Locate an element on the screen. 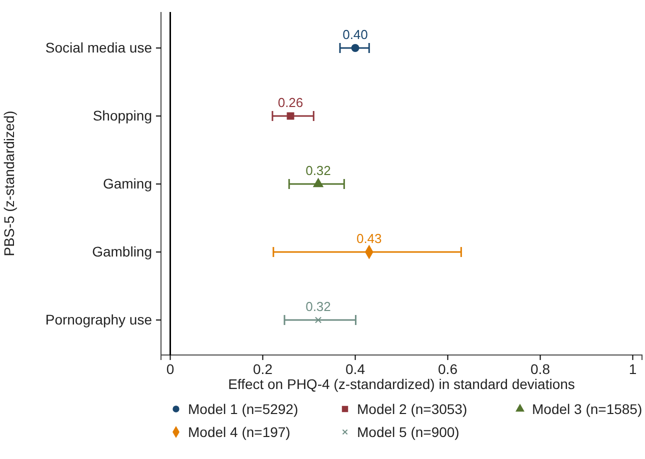  data-label: 0.40 is located at coordinates (355, 34).